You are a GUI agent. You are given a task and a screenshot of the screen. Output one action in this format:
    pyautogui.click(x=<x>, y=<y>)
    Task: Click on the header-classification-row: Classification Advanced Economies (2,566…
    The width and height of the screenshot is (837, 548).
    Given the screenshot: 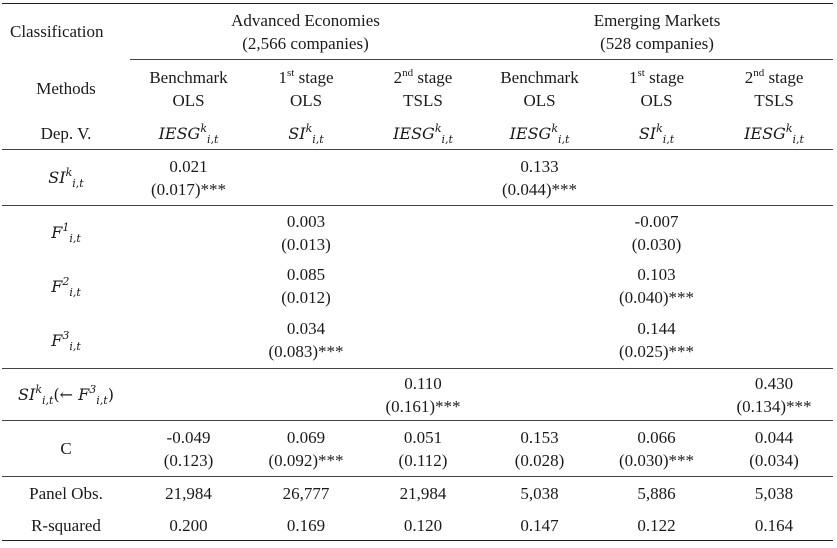 What is the action you would take?
    pyautogui.click(x=418, y=31)
    